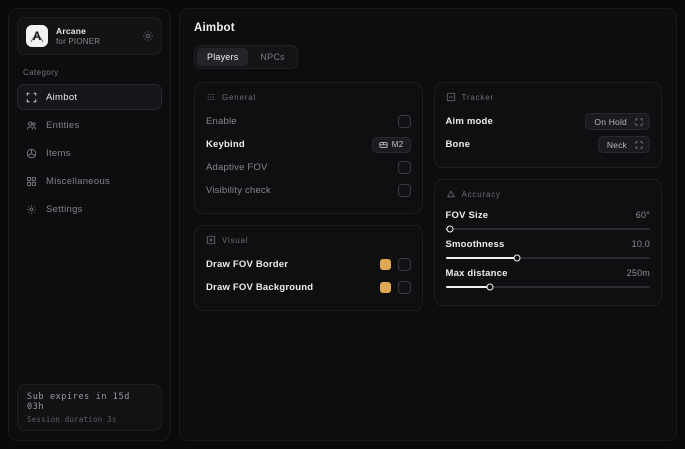 The image size is (685, 449). I want to click on adaptive-fov-checkbox, so click(404, 167).